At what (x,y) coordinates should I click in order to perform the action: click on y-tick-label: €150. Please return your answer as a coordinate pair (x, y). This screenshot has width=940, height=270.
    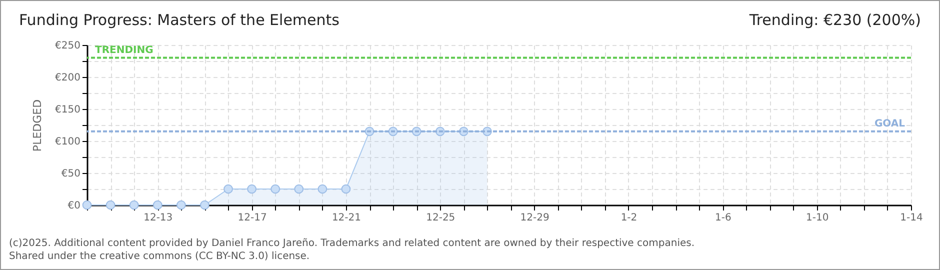
    Looking at the image, I should click on (67, 110).